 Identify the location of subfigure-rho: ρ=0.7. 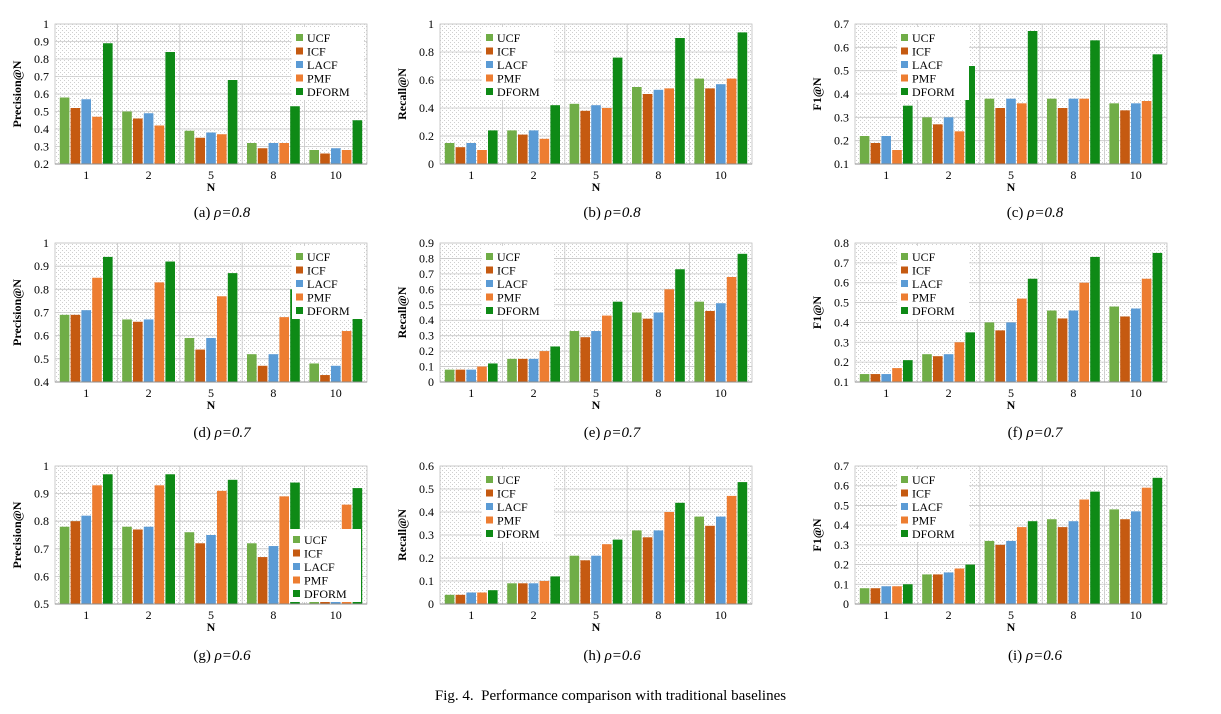
(233, 433).